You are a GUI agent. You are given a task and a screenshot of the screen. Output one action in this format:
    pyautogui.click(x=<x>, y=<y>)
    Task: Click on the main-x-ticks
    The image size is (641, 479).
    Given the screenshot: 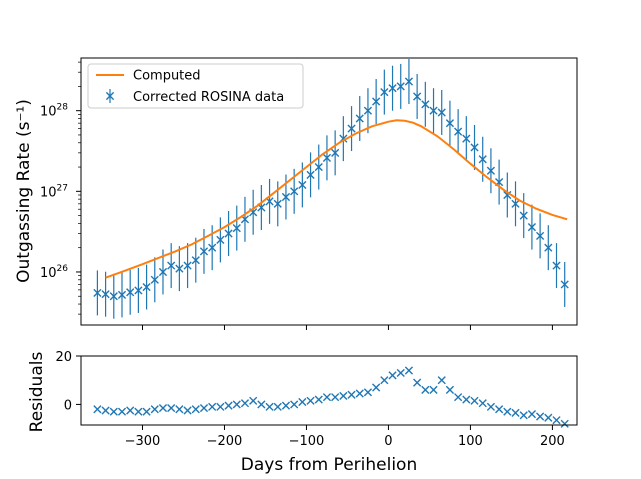 What is the action you would take?
    pyautogui.click(x=347, y=327)
    